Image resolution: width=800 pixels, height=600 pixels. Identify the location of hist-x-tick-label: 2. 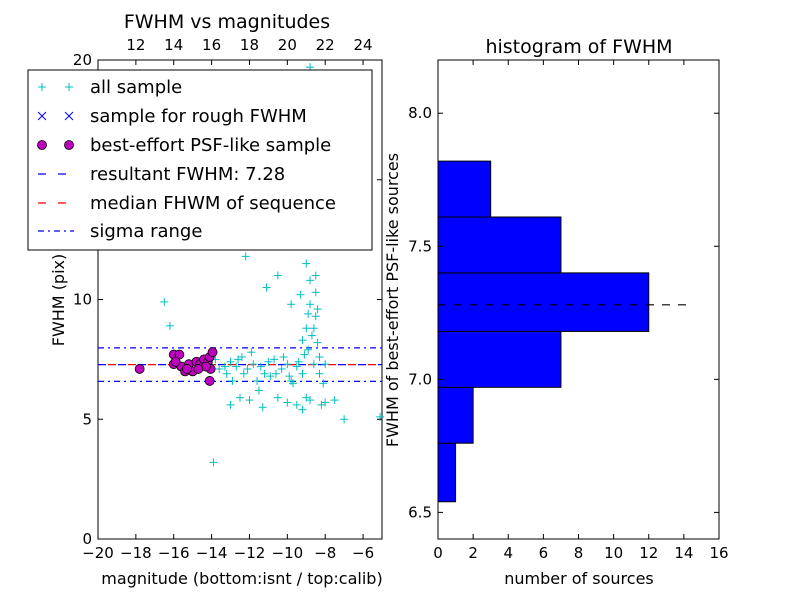
(473, 553).